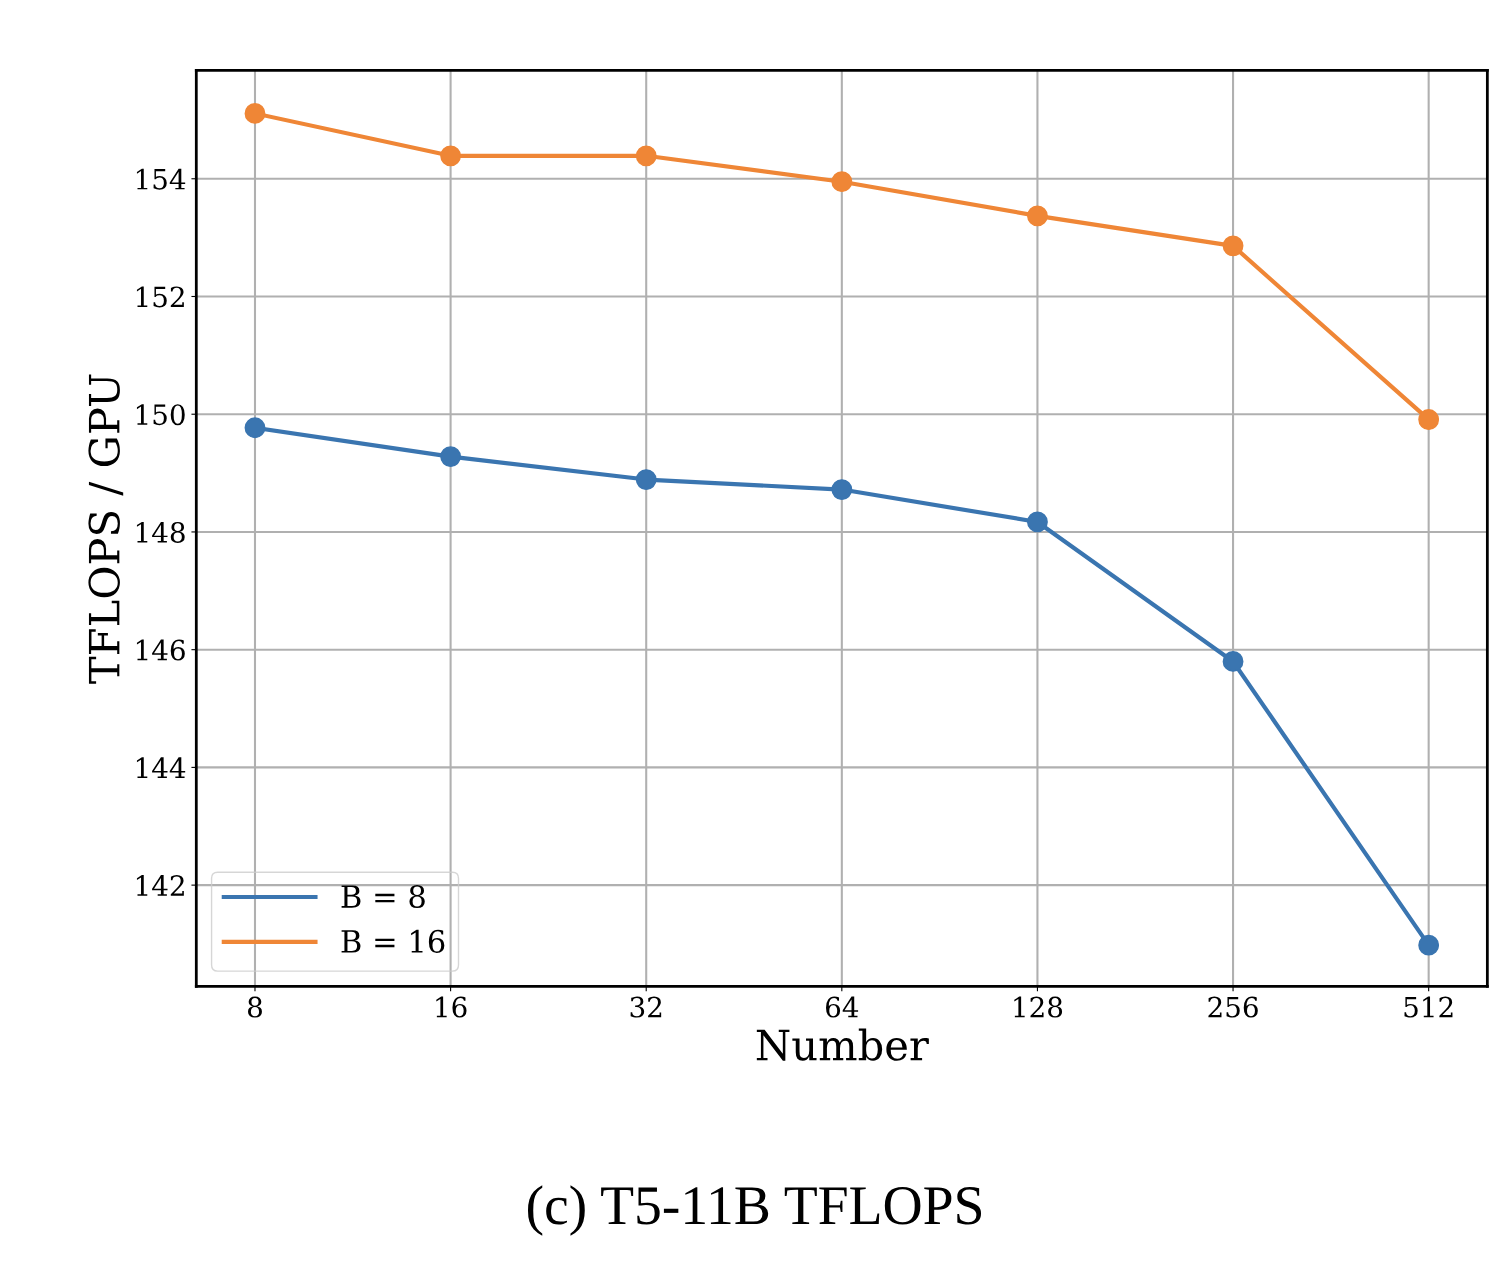  What do you see at coordinates (1038, 1007) in the screenshot?
I see `x-tick-label: 128` at bounding box center [1038, 1007].